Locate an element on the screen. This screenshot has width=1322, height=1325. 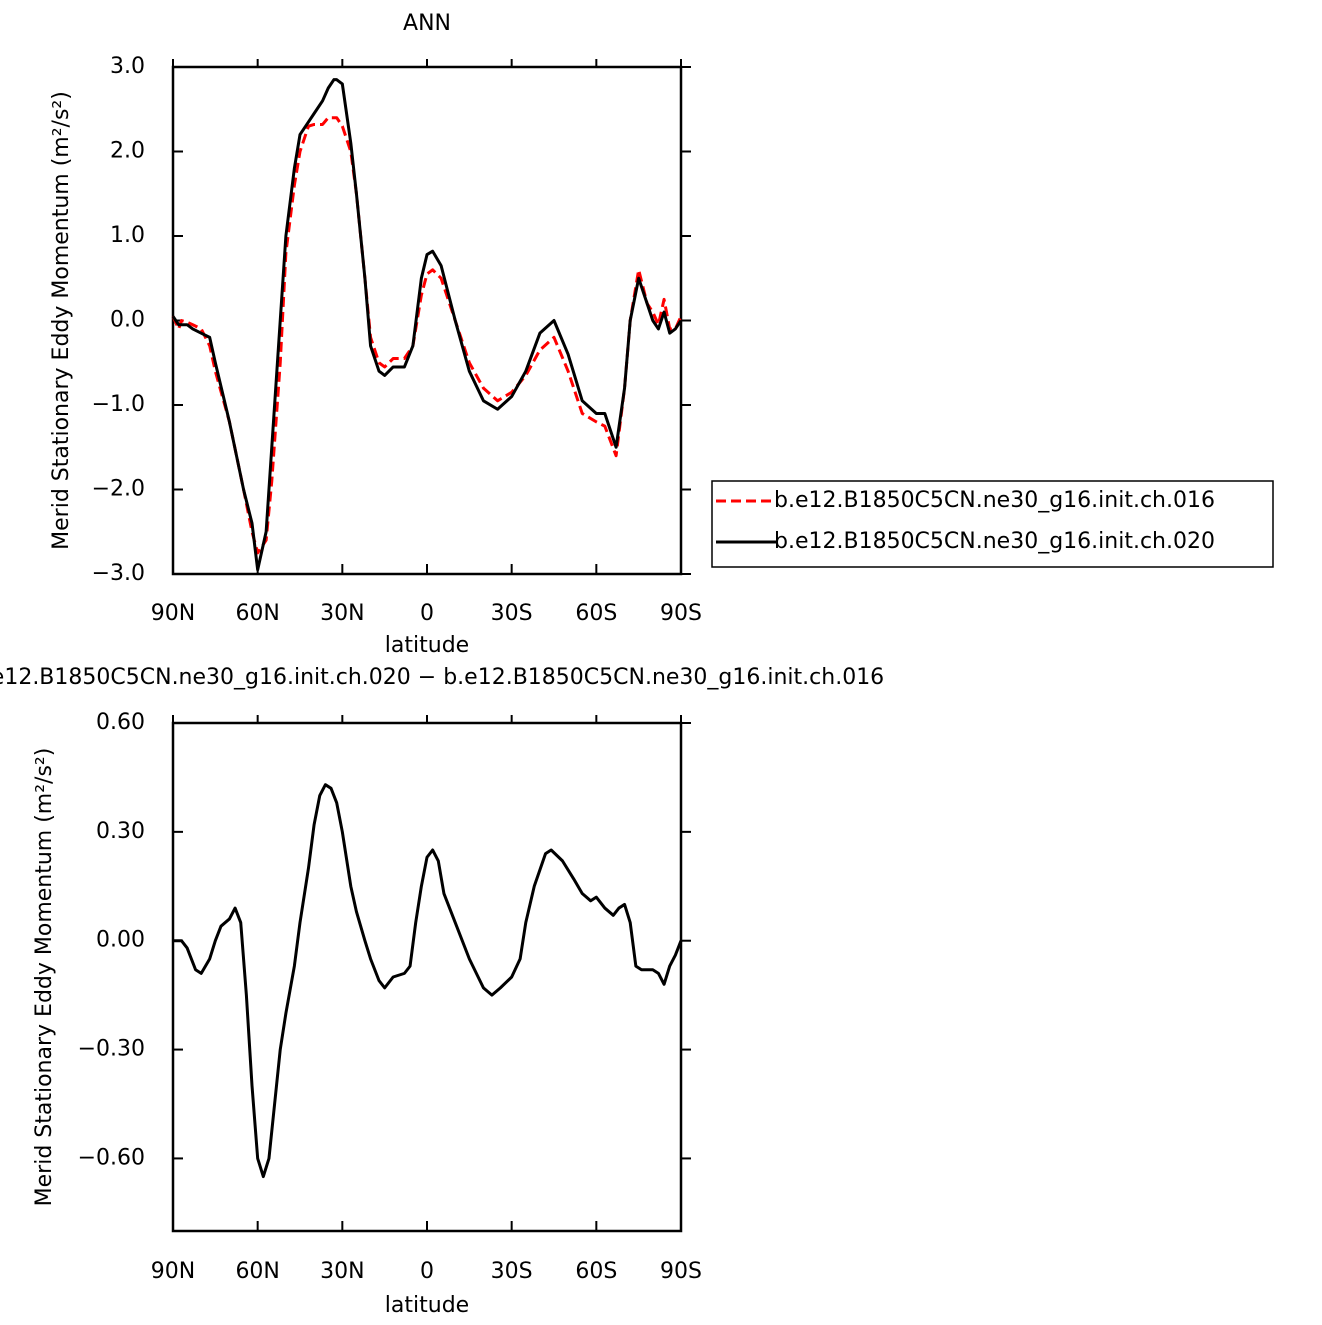
y-tick-label: −2.0 is located at coordinates (118, 489).